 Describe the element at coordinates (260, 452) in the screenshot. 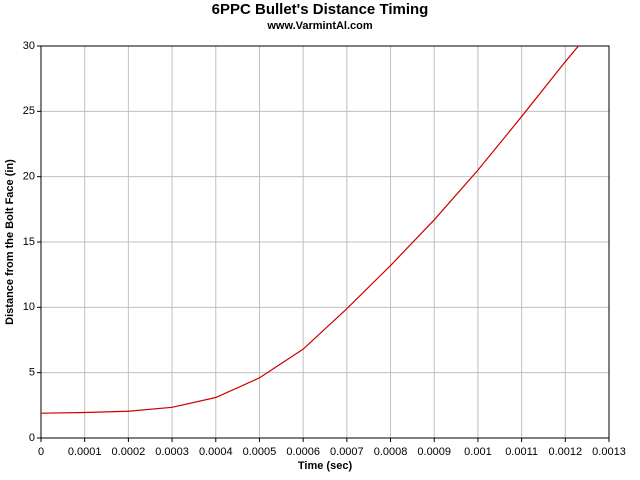

I see `x-tick-label: 0.0005` at that location.